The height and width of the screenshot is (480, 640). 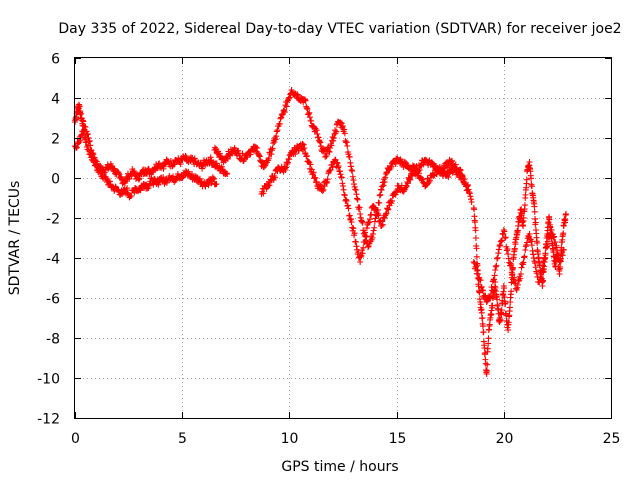 I want to click on series-track-b, so click(x=146, y=162).